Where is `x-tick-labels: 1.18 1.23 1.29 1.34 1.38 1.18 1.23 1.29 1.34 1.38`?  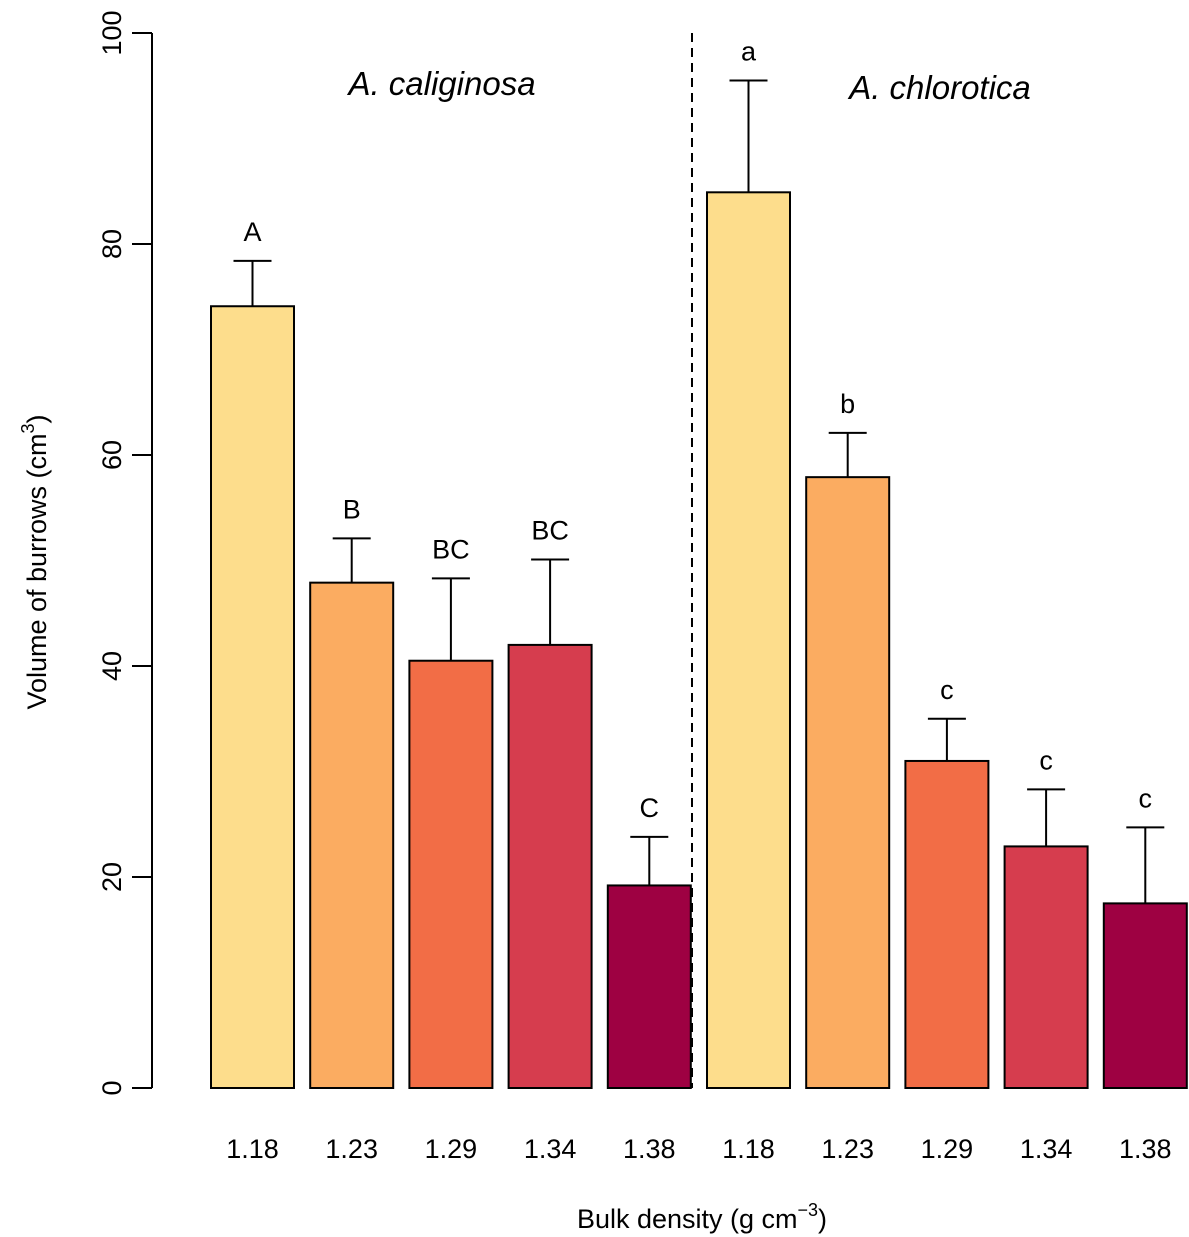
x-tick-labels: 1.18 1.23 1.29 1.34 1.38 1.18 1.23 1.29 1.34 1.38 is located at coordinates (698, 1149).